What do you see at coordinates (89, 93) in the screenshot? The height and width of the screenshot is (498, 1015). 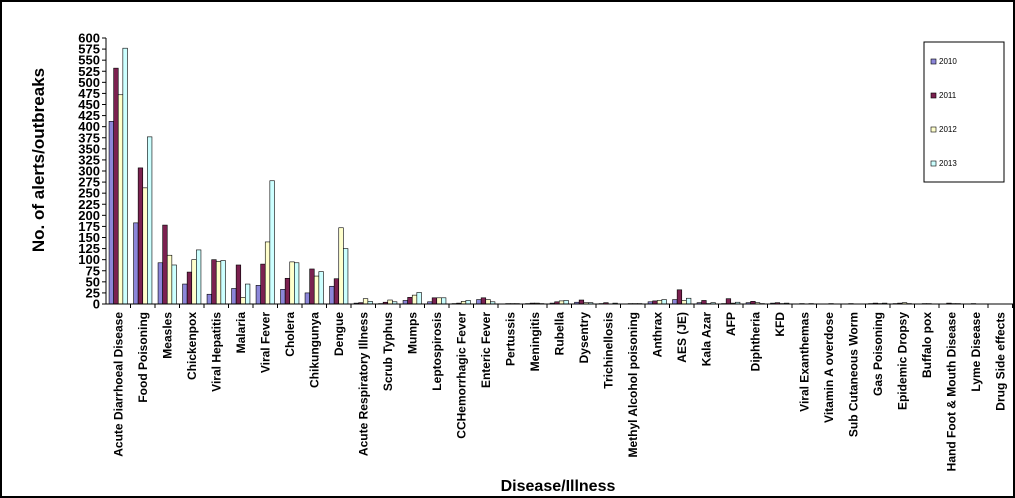 I see `y-tick-label: 475` at bounding box center [89, 93].